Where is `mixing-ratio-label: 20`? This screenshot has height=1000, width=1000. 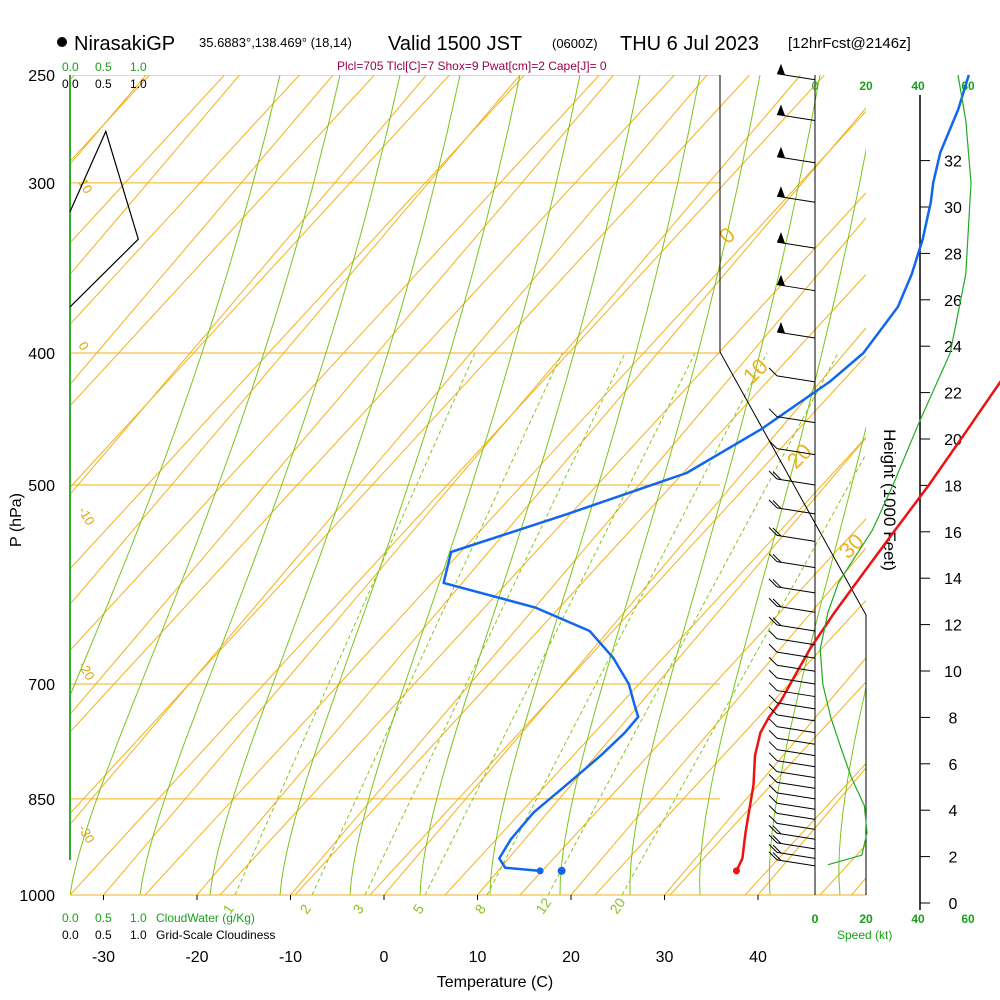
mixing-ratio-label: 20 is located at coordinates (617, 906).